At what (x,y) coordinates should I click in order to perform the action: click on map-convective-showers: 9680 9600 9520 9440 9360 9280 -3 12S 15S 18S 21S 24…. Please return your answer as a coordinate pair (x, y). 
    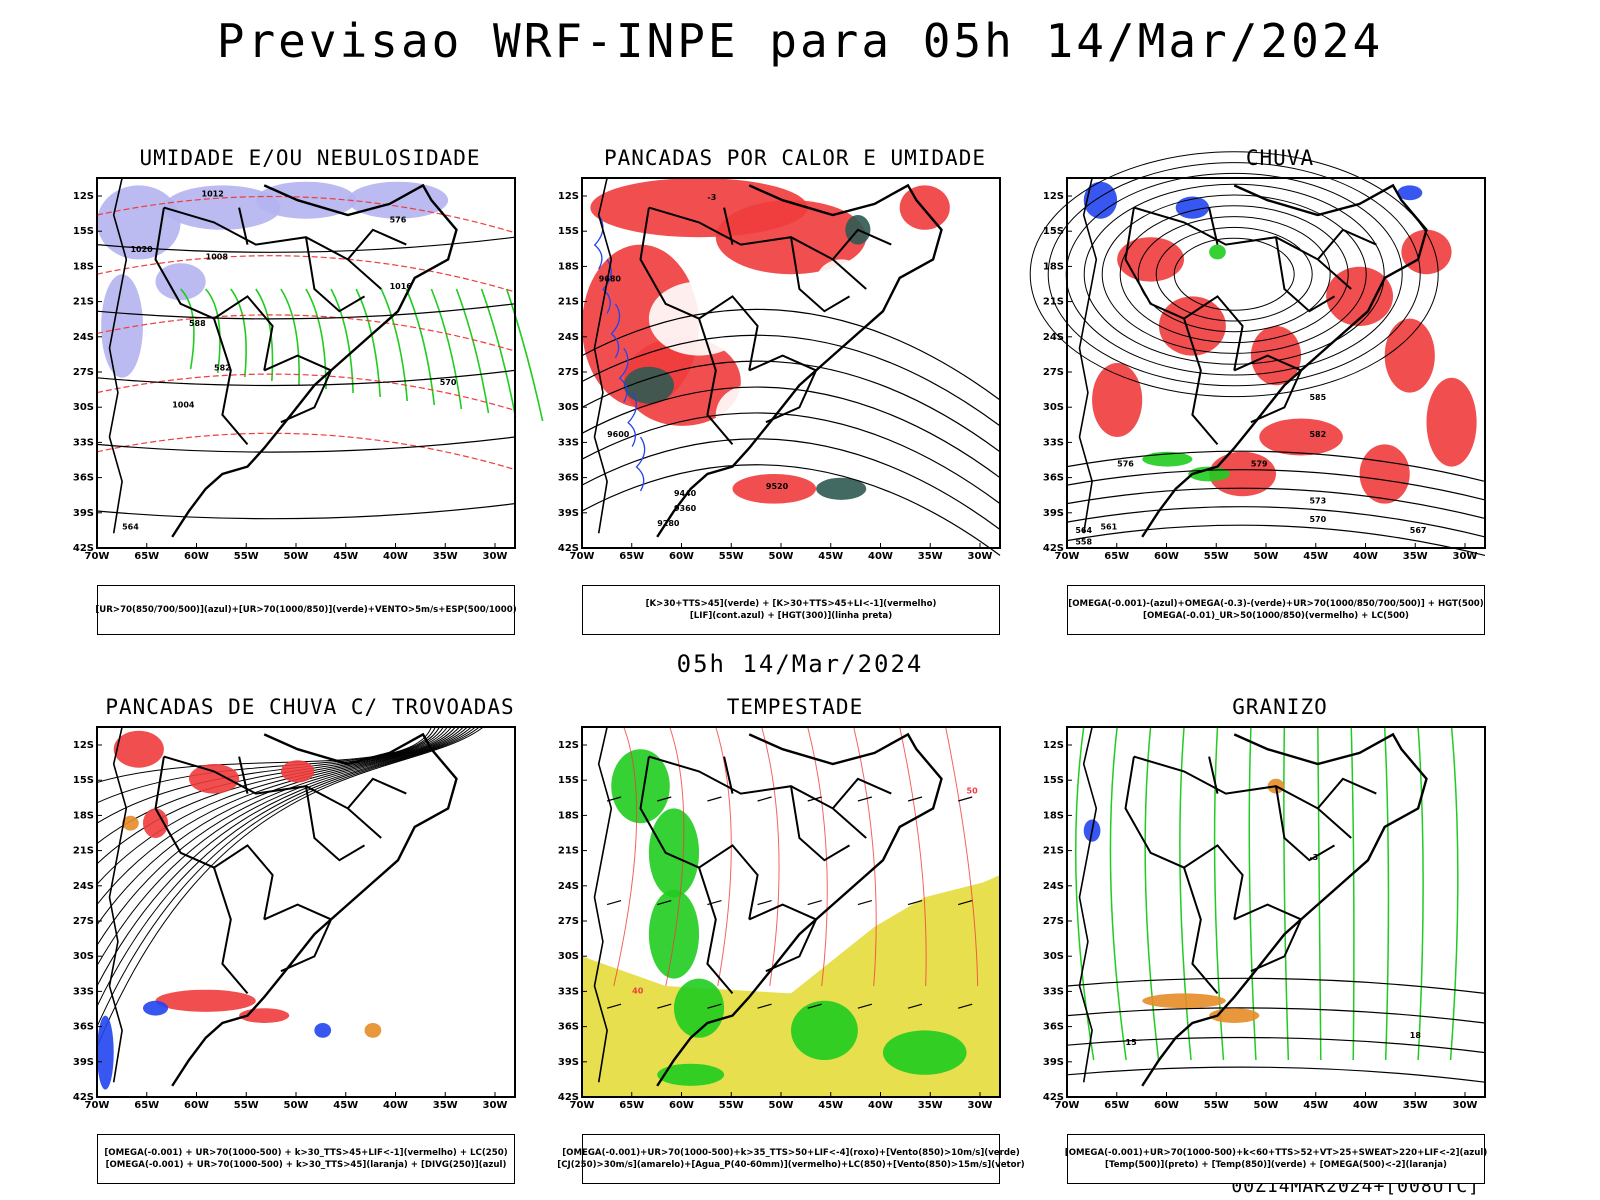
    Looking at the image, I should click on (779, 369).